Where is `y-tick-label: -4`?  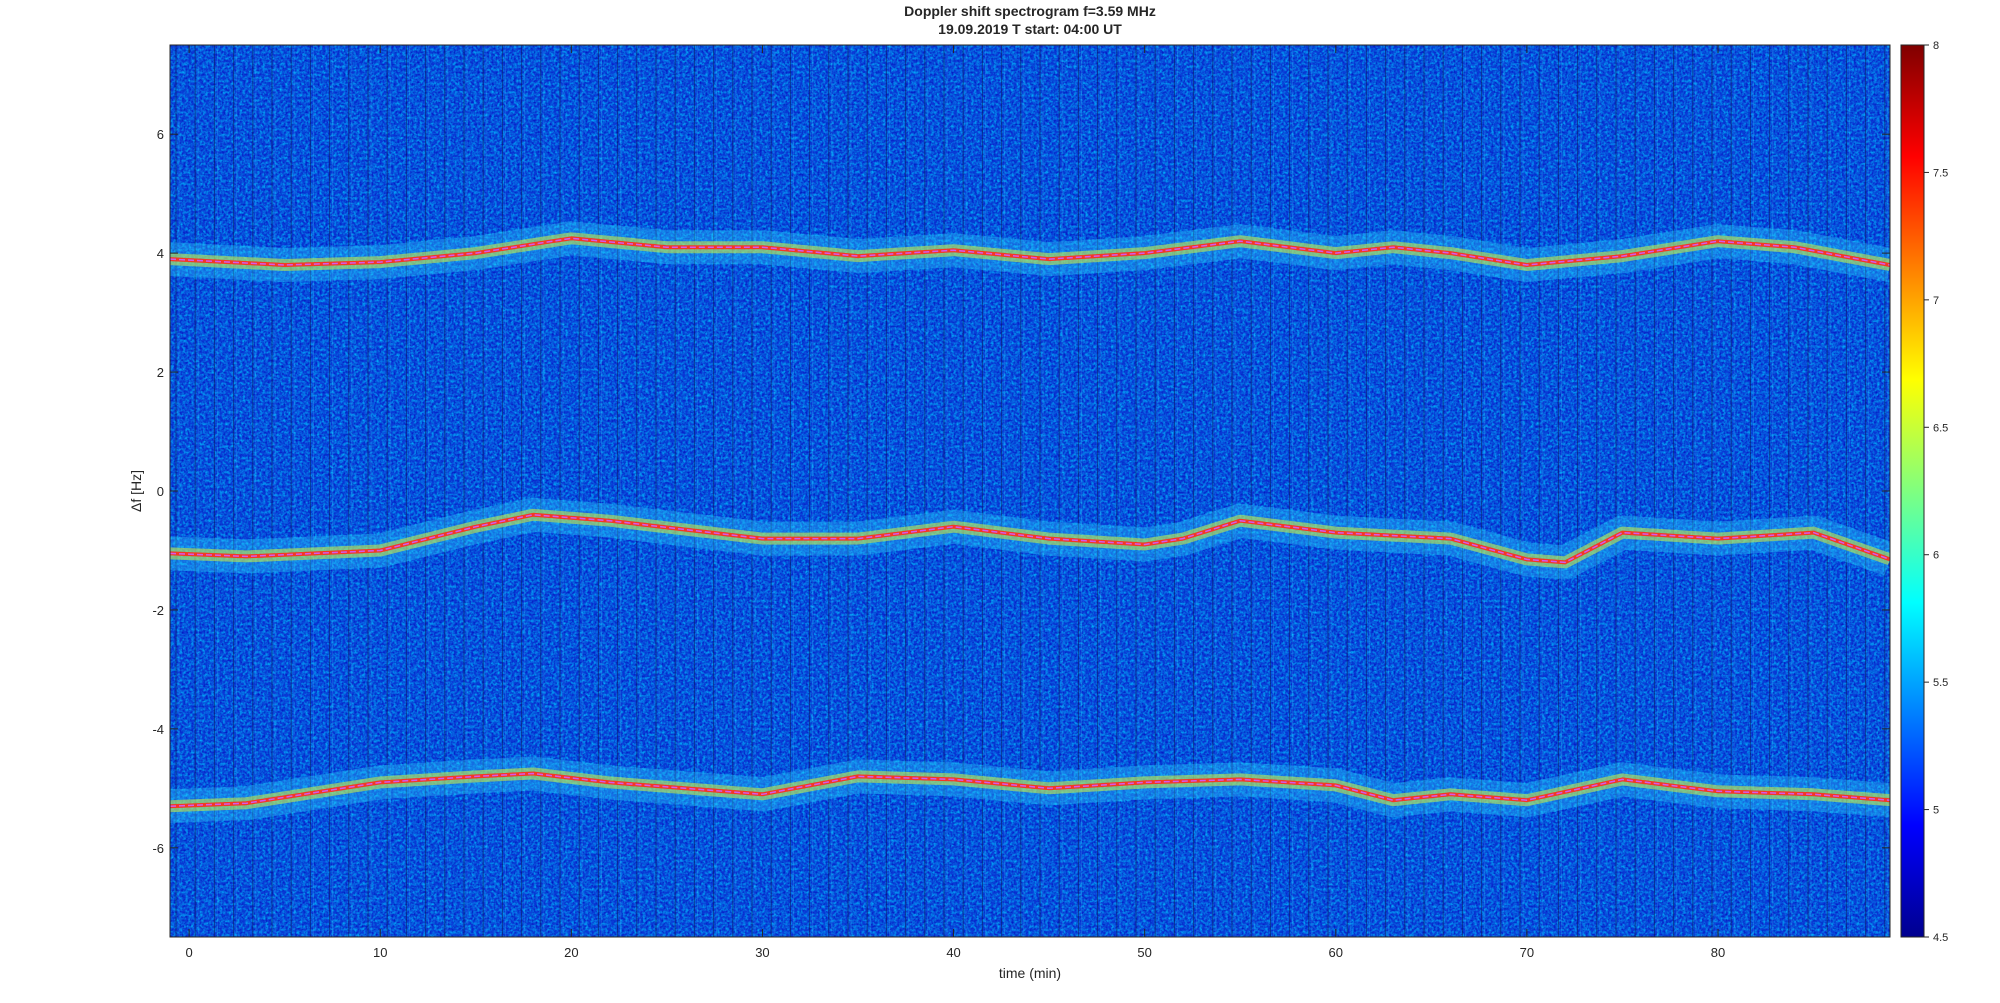 y-tick-label: -4 is located at coordinates (158, 729).